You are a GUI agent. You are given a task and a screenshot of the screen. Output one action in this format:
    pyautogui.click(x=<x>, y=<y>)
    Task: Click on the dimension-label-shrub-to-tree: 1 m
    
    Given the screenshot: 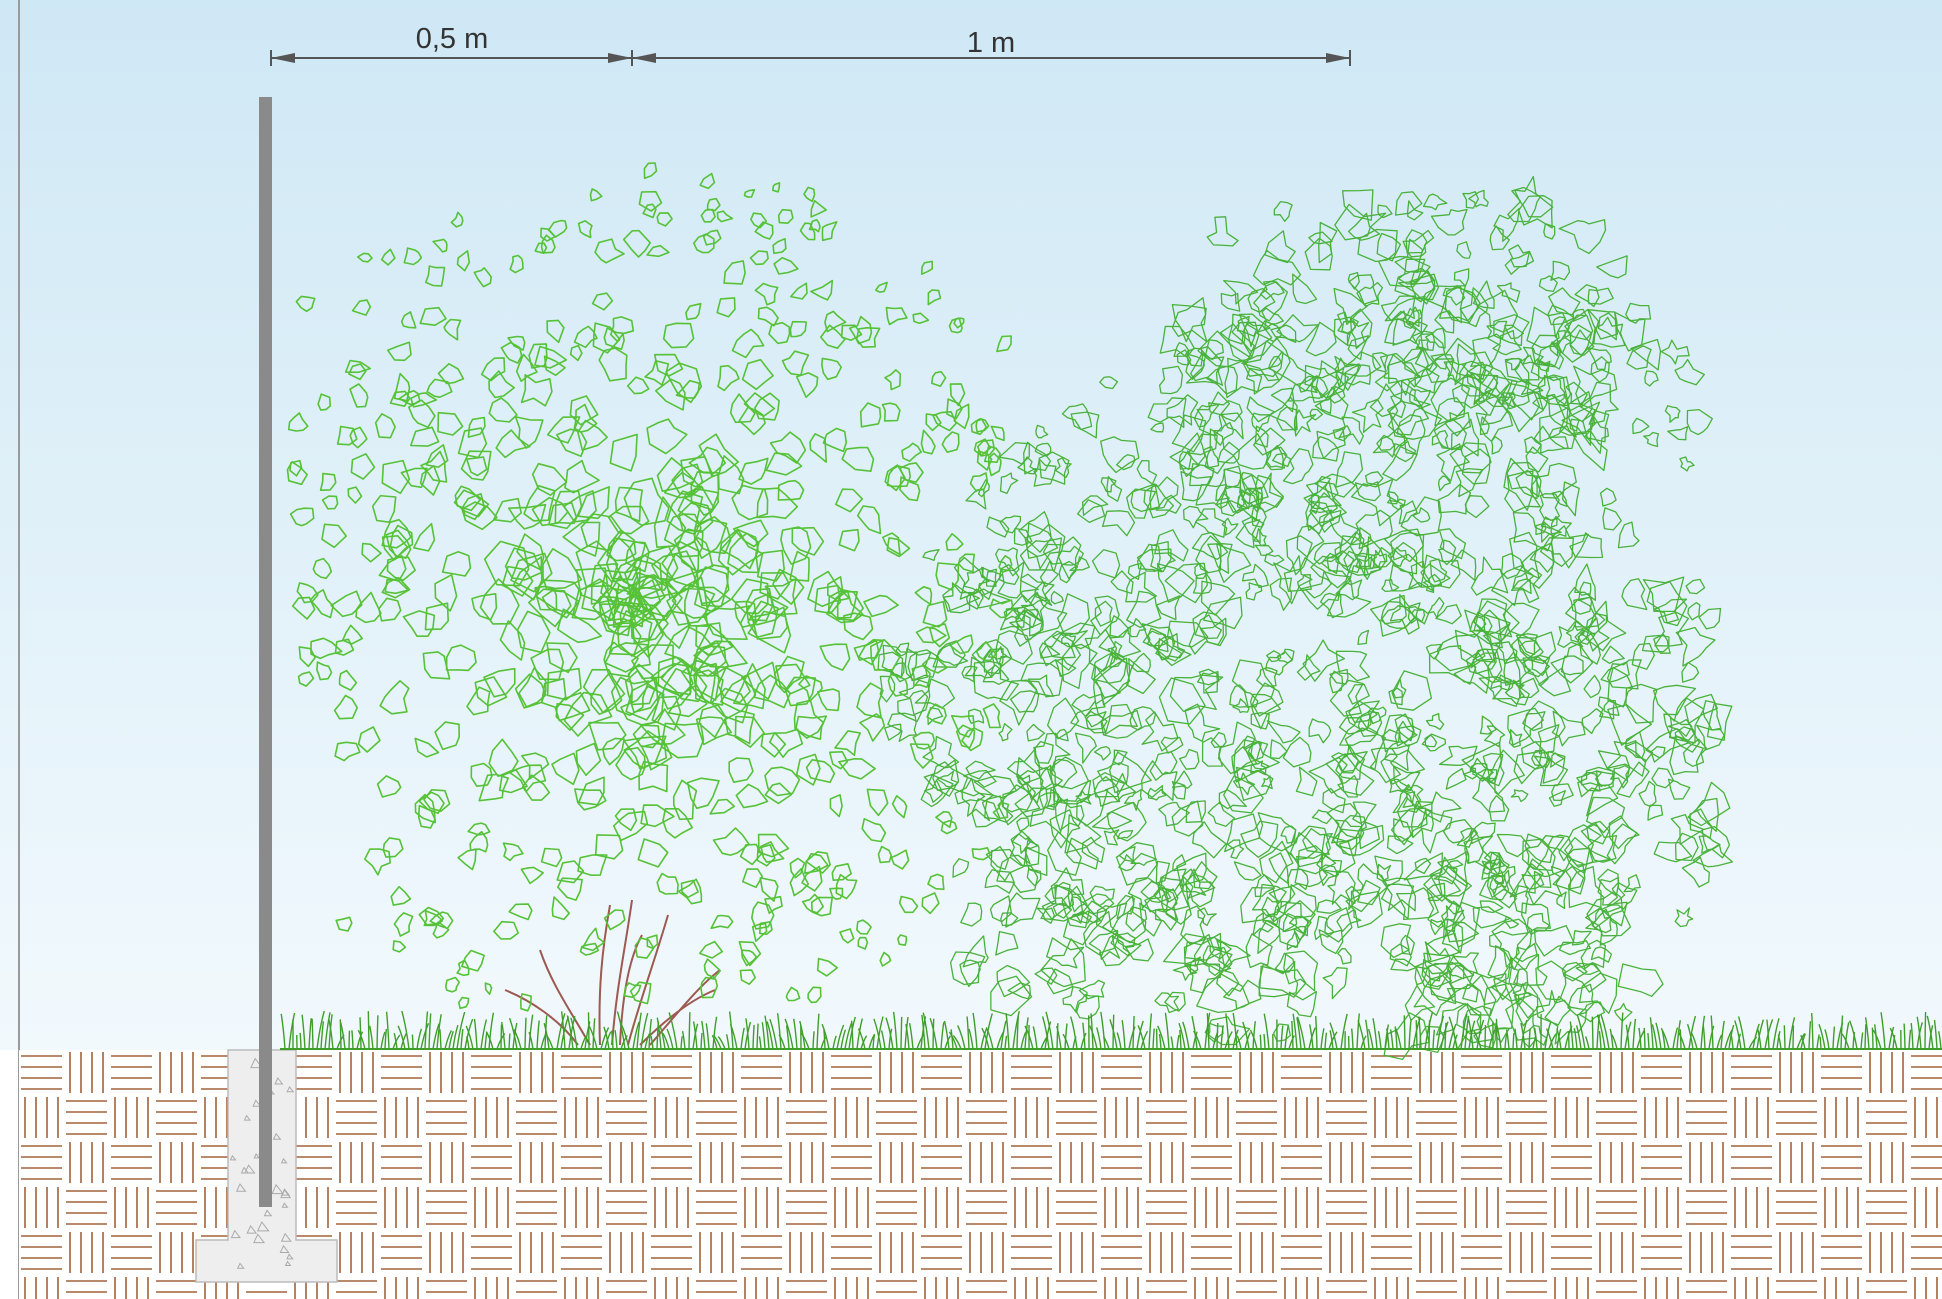 What is the action you would take?
    pyautogui.click(x=991, y=43)
    